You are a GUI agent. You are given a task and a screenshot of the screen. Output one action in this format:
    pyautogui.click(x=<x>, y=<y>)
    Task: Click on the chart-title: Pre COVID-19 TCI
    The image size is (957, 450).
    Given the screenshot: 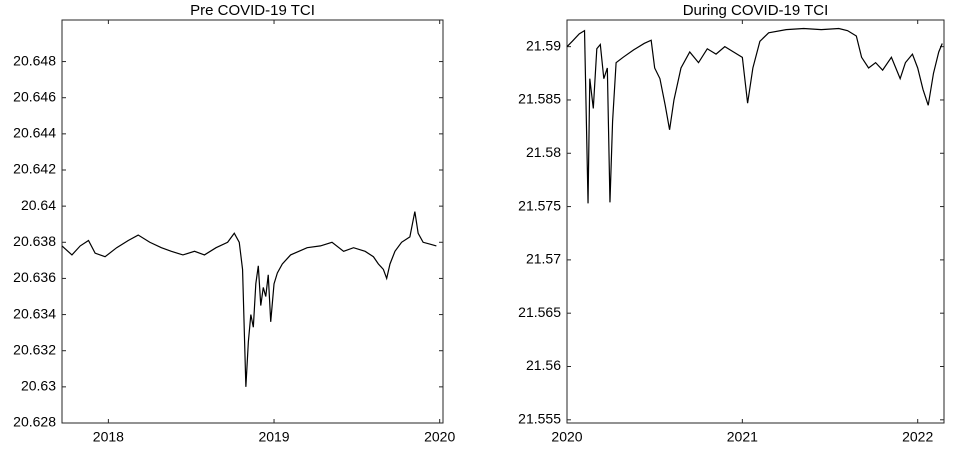 What is the action you would take?
    pyautogui.click(x=252, y=10)
    